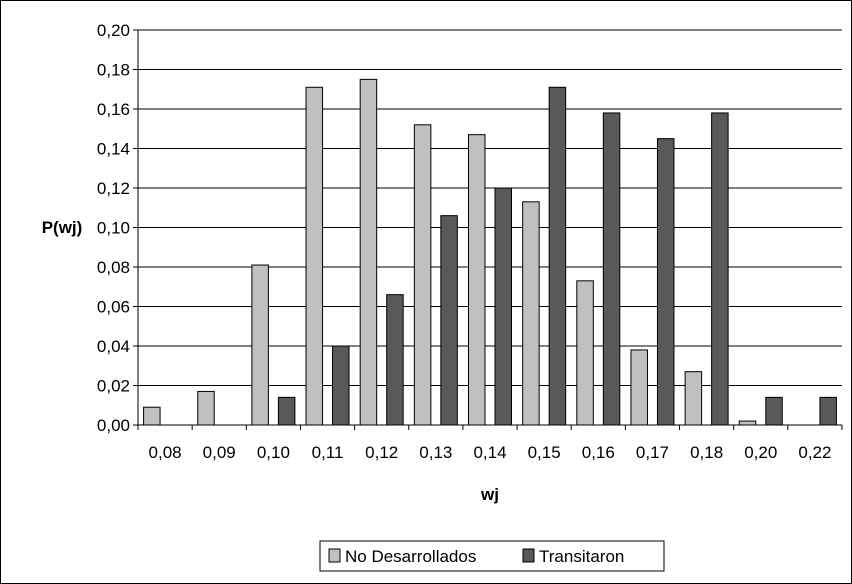  I want to click on x-tick-label: 0,11, so click(328, 452).